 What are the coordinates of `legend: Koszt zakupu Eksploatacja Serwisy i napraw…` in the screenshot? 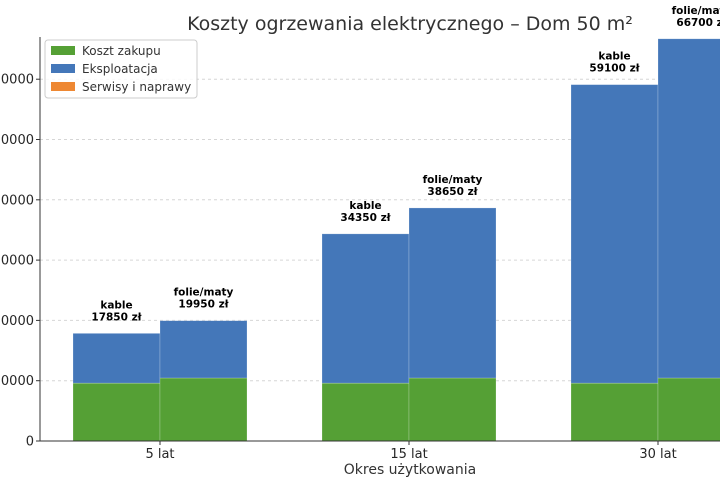 It's located at (121, 69).